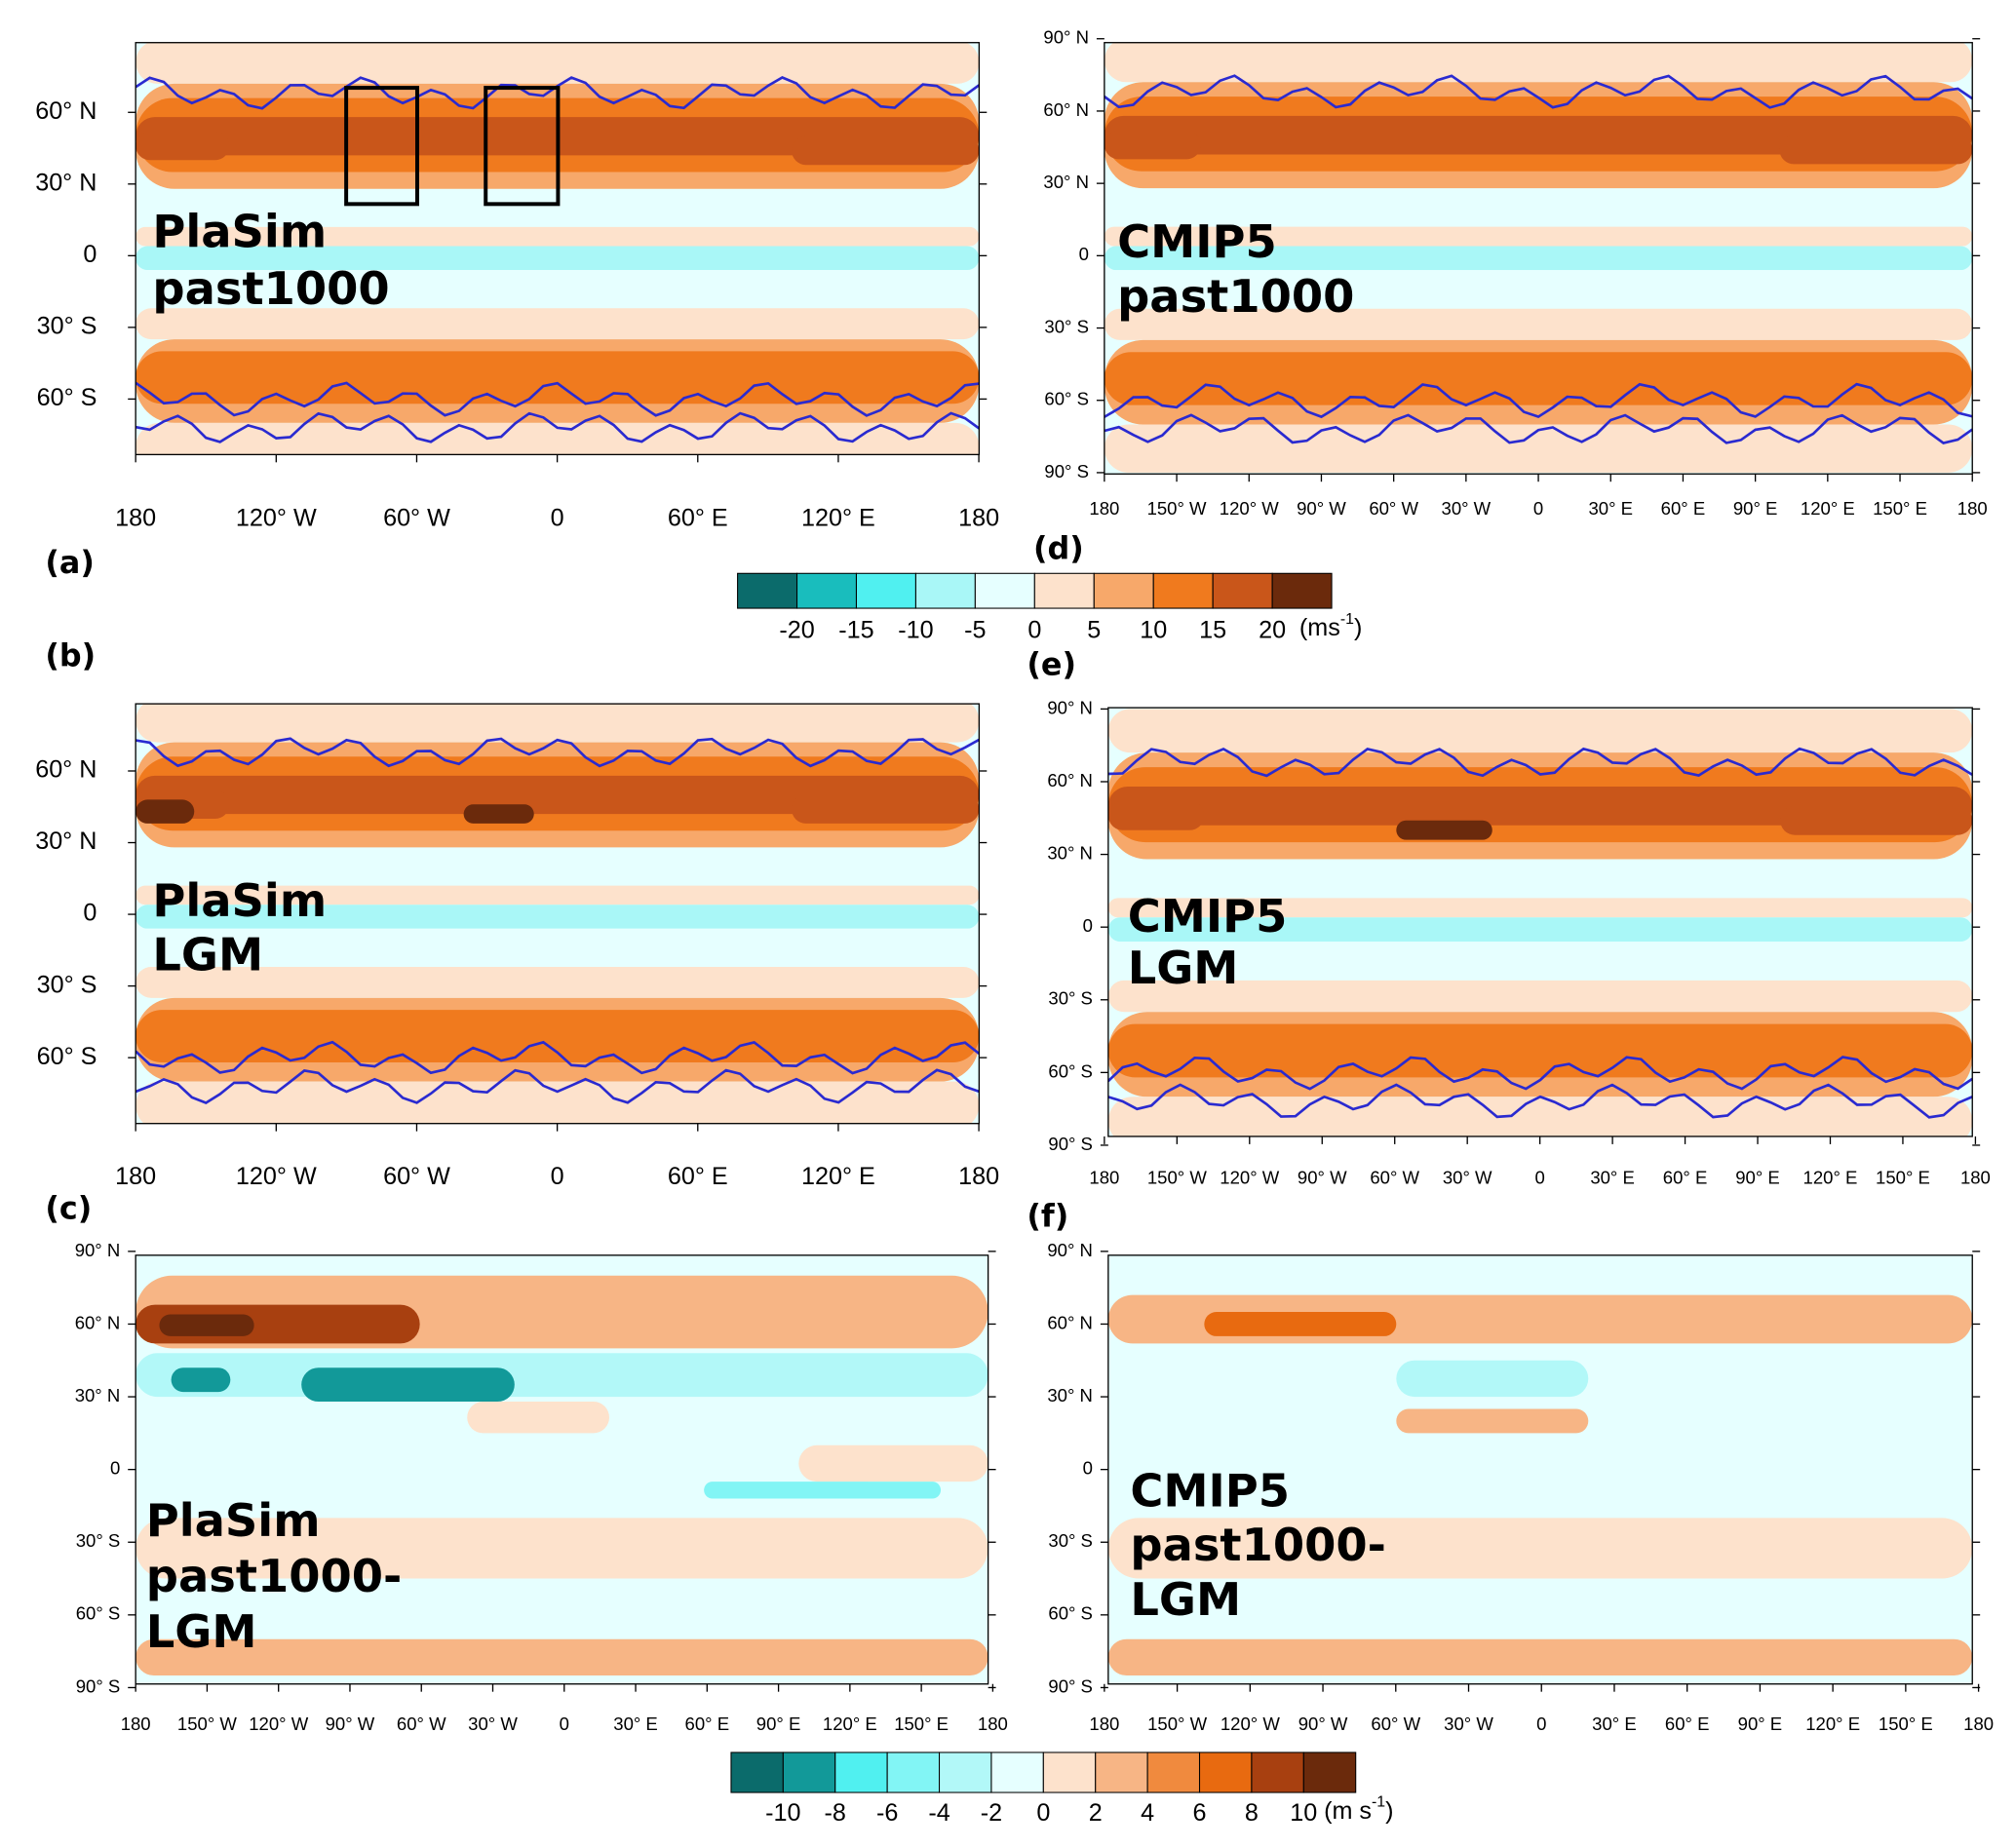 The height and width of the screenshot is (1848, 2015). I want to click on panel-title: past1000, so click(270, 288).